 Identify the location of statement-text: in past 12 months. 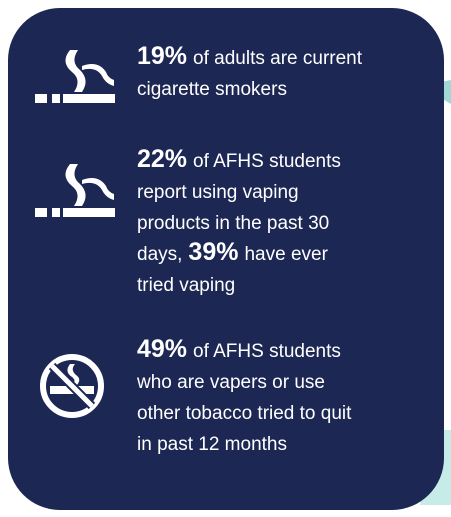
(212, 444).